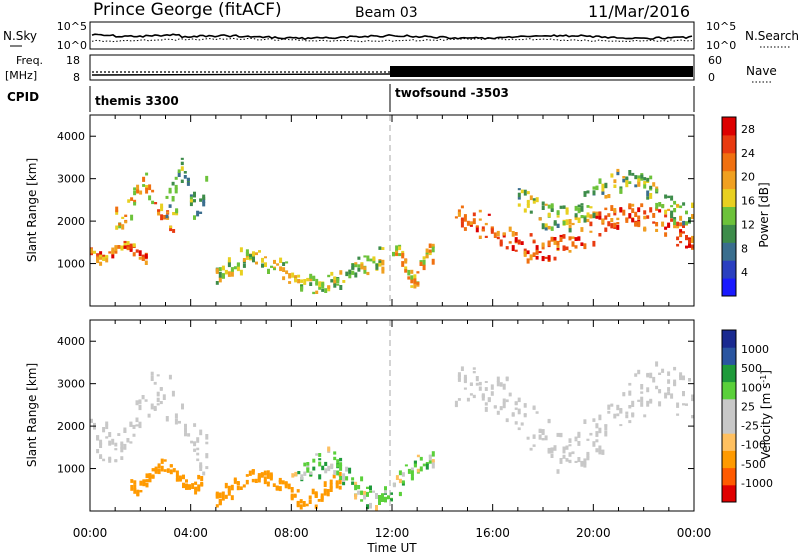 The width and height of the screenshot is (800, 554). I want to click on time-axis-label: Time UT, so click(391, 547).